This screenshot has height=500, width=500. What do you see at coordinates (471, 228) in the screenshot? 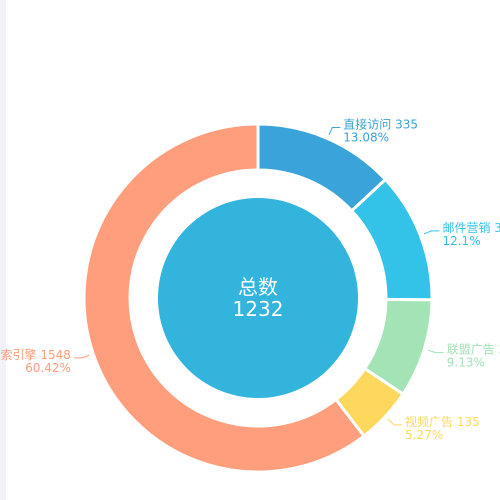
I see `slice-label-1: 邮件营销 310` at bounding box center [471, 228].